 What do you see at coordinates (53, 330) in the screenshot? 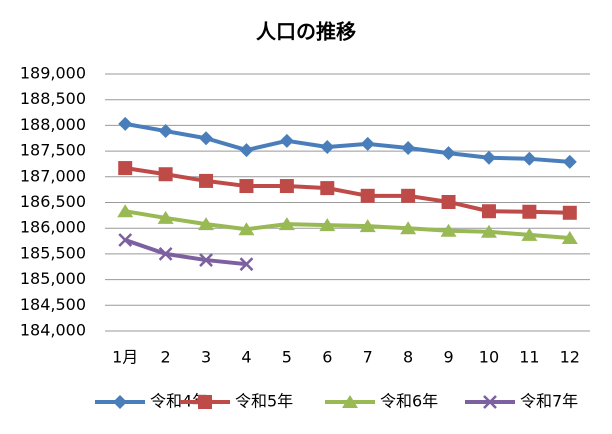
I see `y-tick-label: 184,000` at bounding box center [53, 330].